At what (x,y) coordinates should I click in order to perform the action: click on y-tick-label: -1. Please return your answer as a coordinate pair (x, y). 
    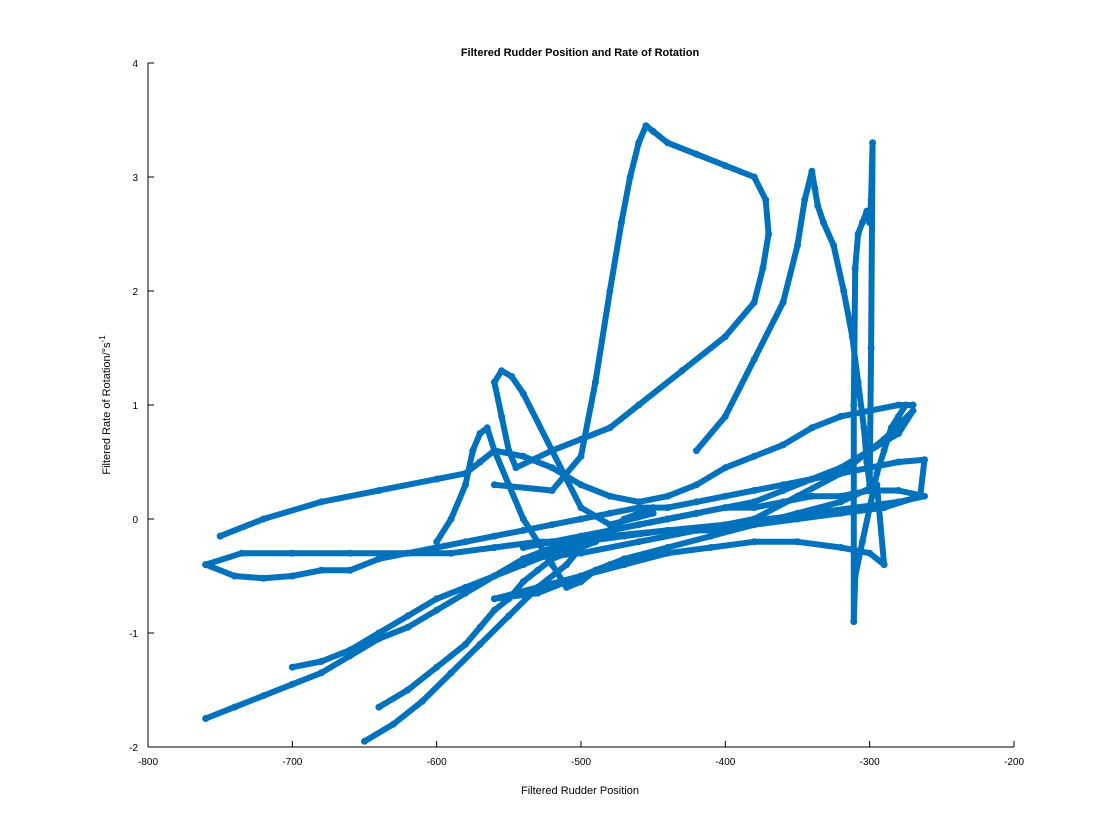
    Looking at the image, I should click on (133, 634).